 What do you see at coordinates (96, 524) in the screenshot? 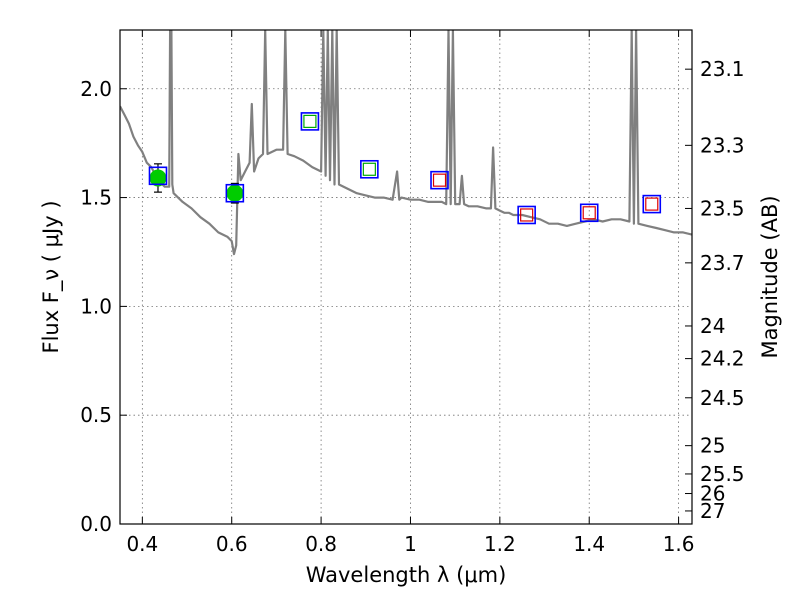
I see `y-tick-label: 0.0` at bounding box center [96, 524].